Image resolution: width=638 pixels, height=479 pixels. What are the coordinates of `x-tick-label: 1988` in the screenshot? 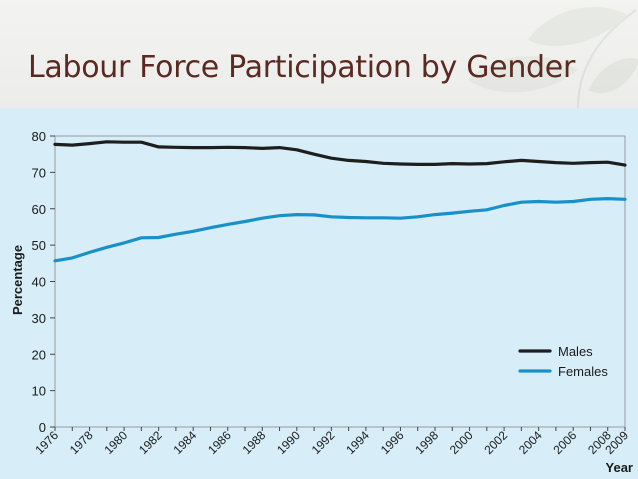 It's located at (254, 442).